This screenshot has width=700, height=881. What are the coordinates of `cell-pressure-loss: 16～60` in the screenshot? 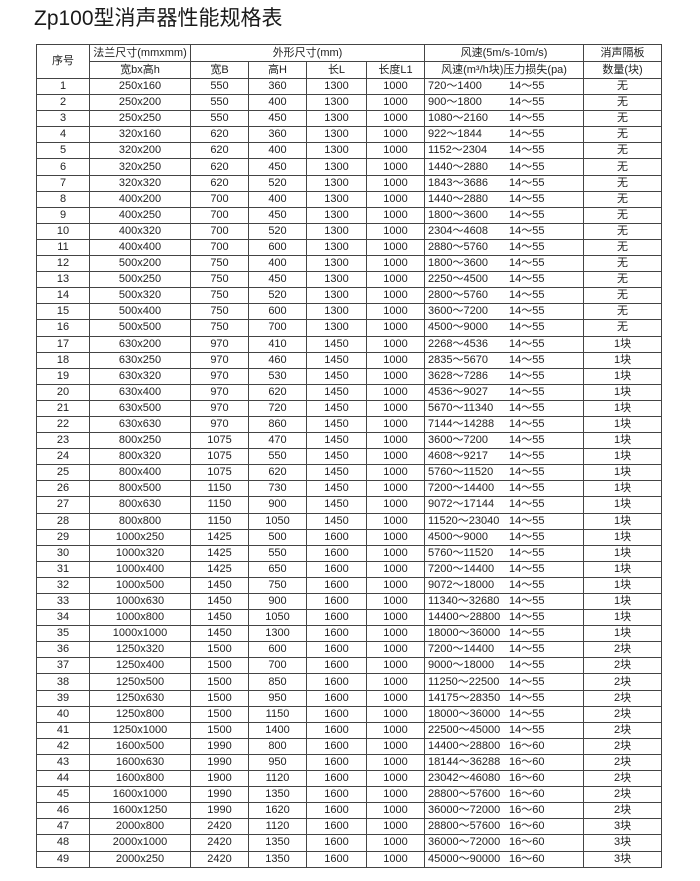 It's located at (527, 810).